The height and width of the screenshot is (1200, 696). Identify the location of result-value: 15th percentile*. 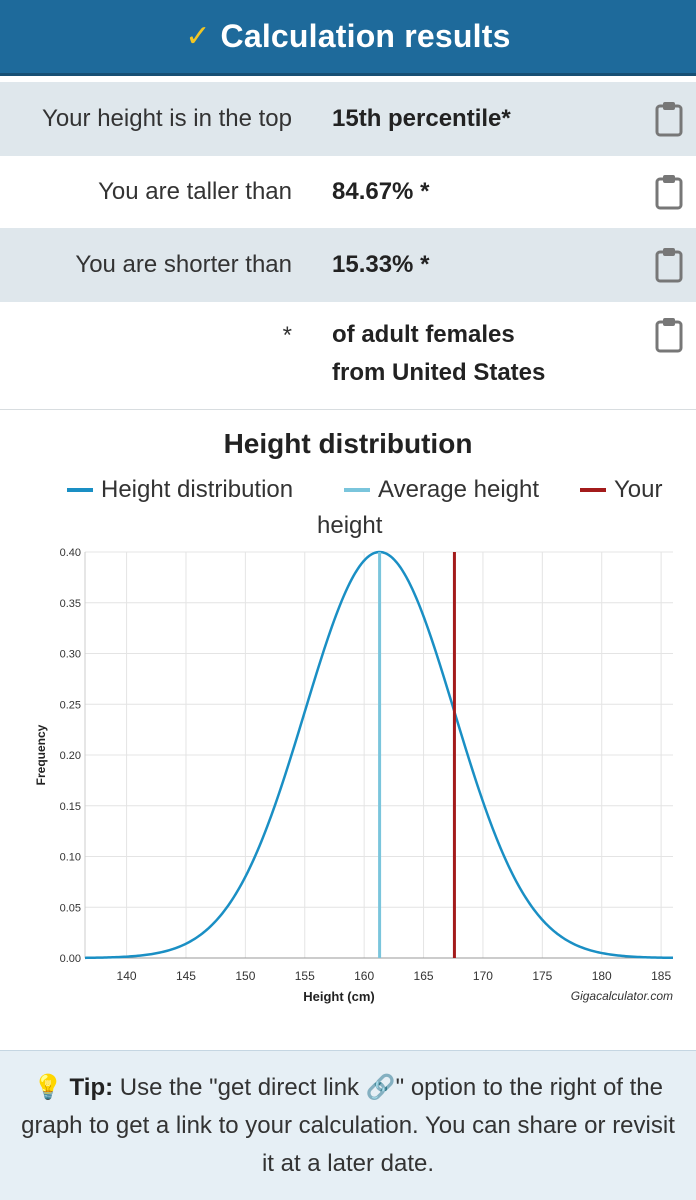
(421, 118).